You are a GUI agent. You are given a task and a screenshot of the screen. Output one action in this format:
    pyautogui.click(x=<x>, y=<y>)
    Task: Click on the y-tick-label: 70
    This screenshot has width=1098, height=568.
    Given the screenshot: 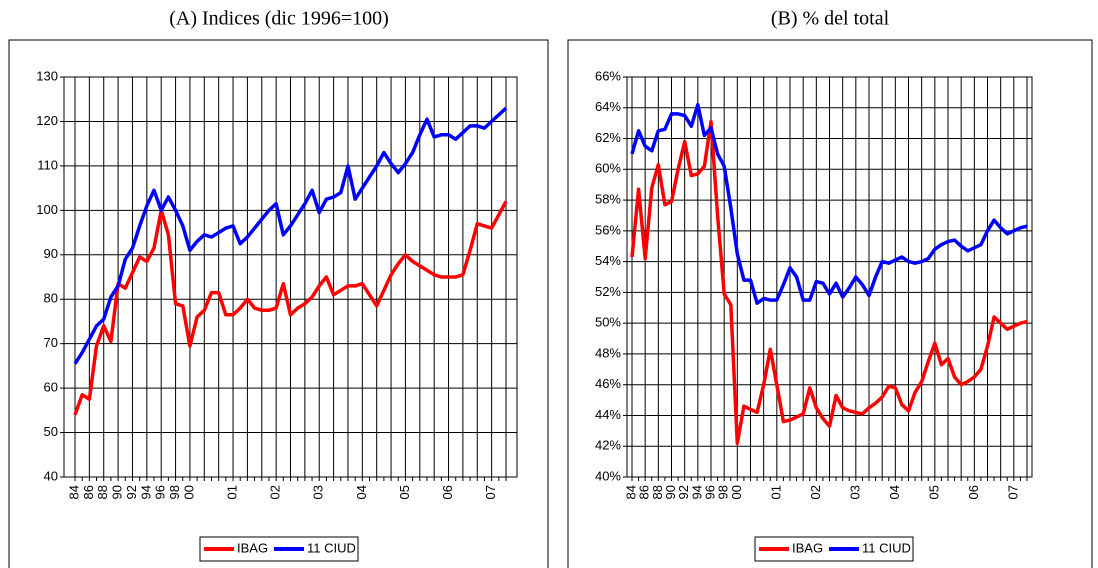 What is the action you would take?
    pyautogui.click(x=51, y=342)
    